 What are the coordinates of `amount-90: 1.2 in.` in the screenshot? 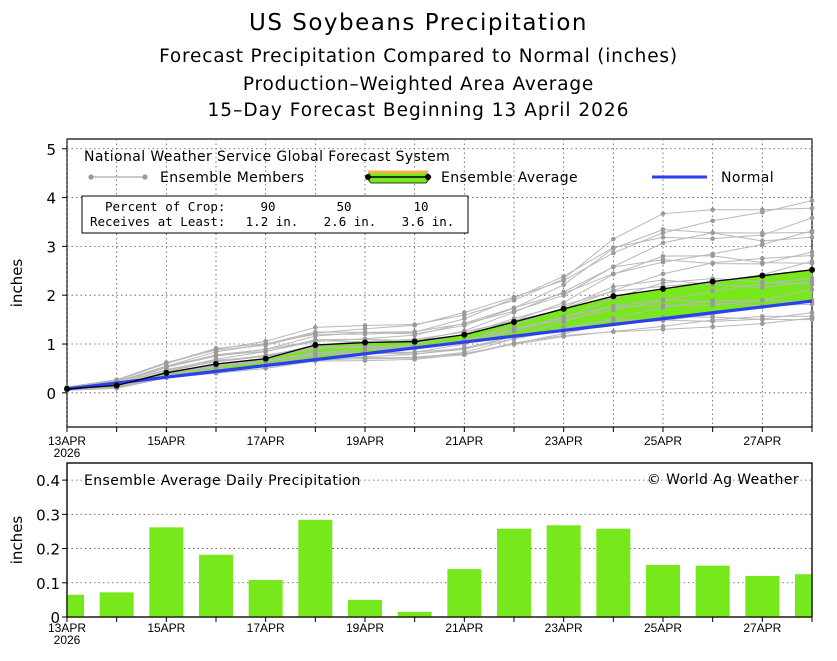 It's located at (272, 221).